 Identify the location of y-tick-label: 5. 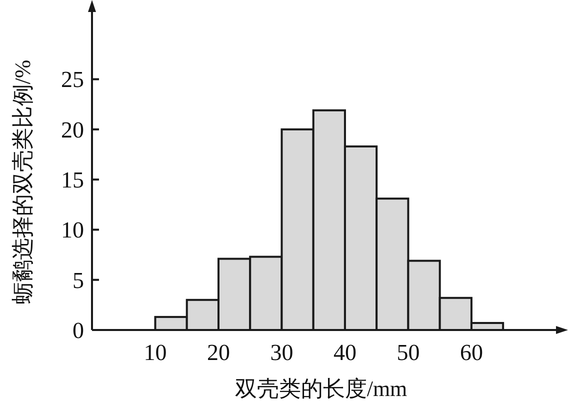
(78, 280).